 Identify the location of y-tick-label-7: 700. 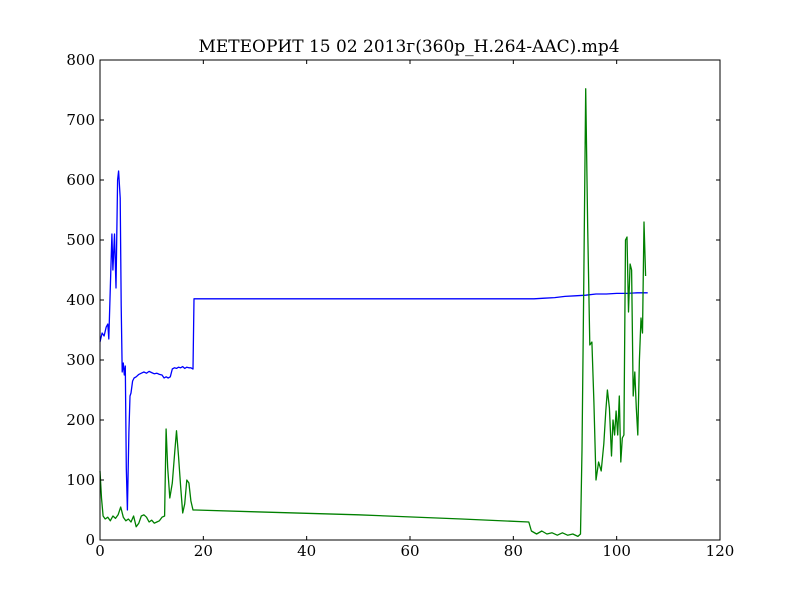
(80, 120).